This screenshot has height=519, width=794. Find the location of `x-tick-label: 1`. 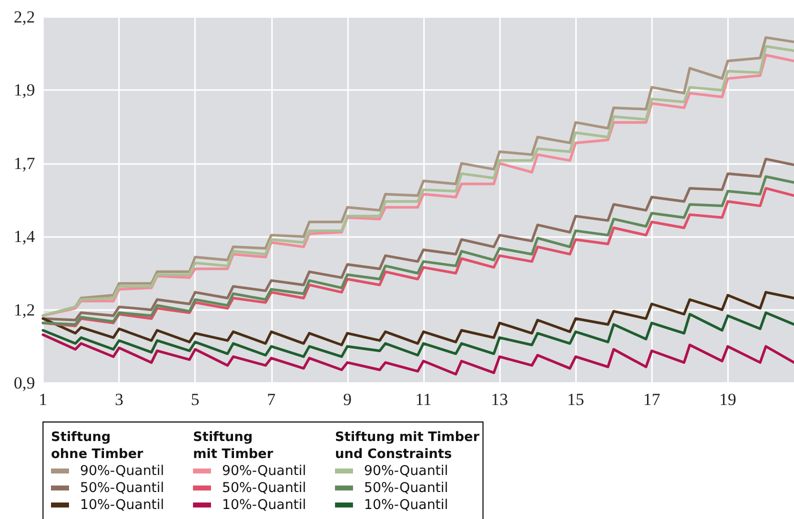

x-tick-label: 1 is located at coordinates (43, 399).